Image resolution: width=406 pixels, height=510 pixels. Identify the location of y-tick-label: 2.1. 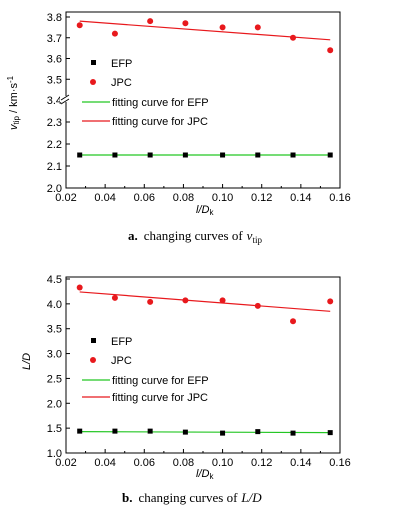
(54, 167).